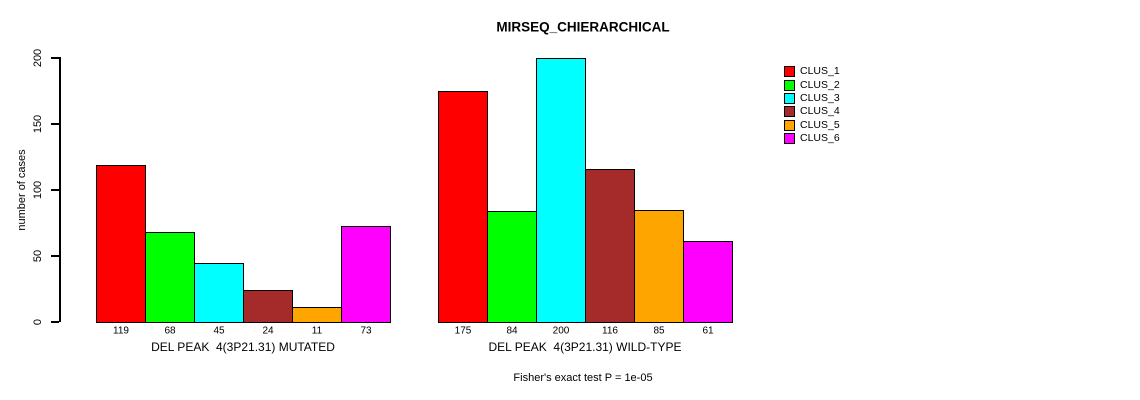 This screenshot has width=1140, height=400. I want to click on y-tick-label: 0, so click(38, 322).